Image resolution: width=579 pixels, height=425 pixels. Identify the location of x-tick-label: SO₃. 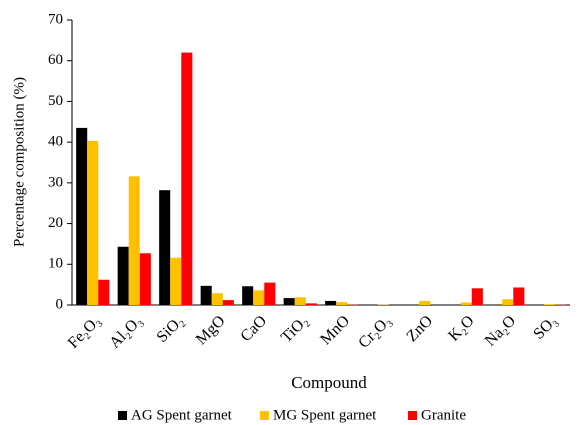
(545, 327).